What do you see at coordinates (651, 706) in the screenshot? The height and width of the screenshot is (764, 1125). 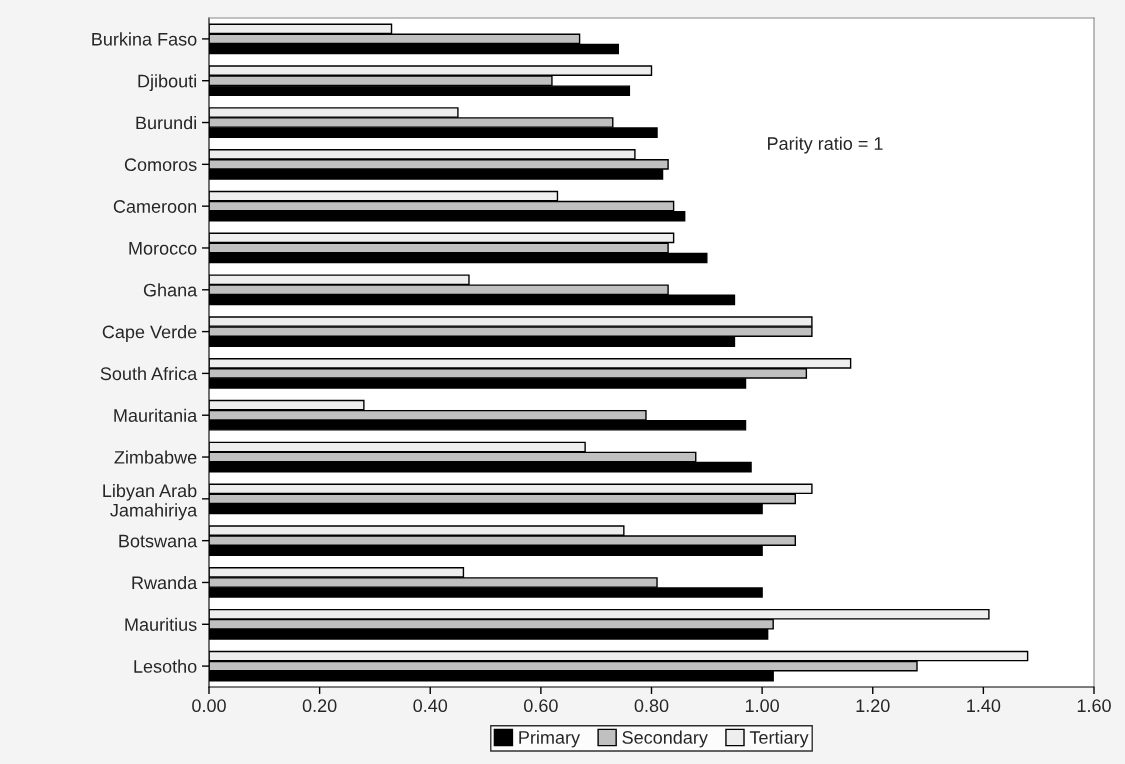 I see `x-tick-label: 0.80` at bounding box center [651, 706].